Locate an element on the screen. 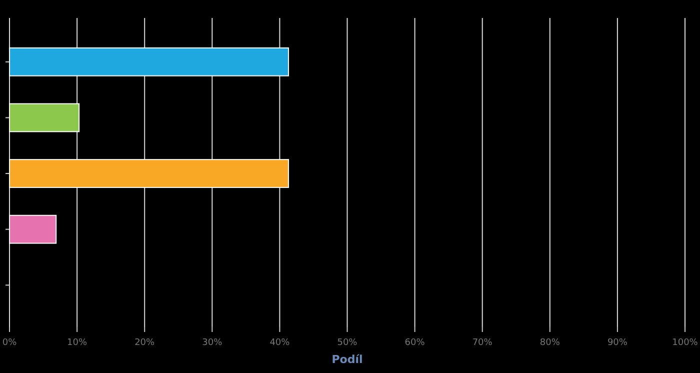  x-tick-label: 80% is located at coordinates (550, 343).